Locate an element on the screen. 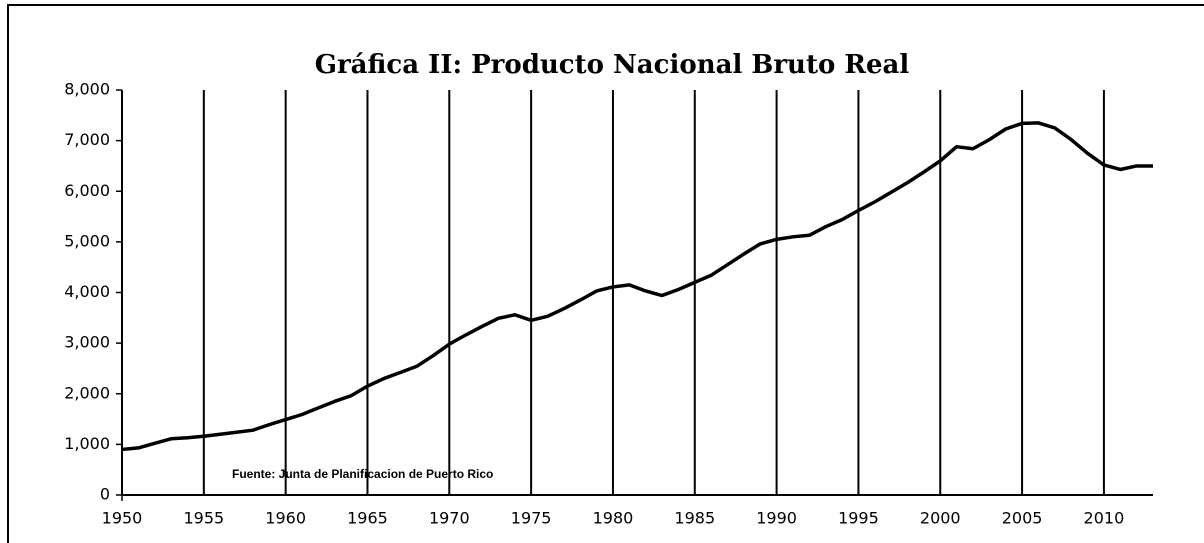 The width and height of the screenshot is (1204, 543). y-tick-label: 6,000 is located at coordinates (87, 190).